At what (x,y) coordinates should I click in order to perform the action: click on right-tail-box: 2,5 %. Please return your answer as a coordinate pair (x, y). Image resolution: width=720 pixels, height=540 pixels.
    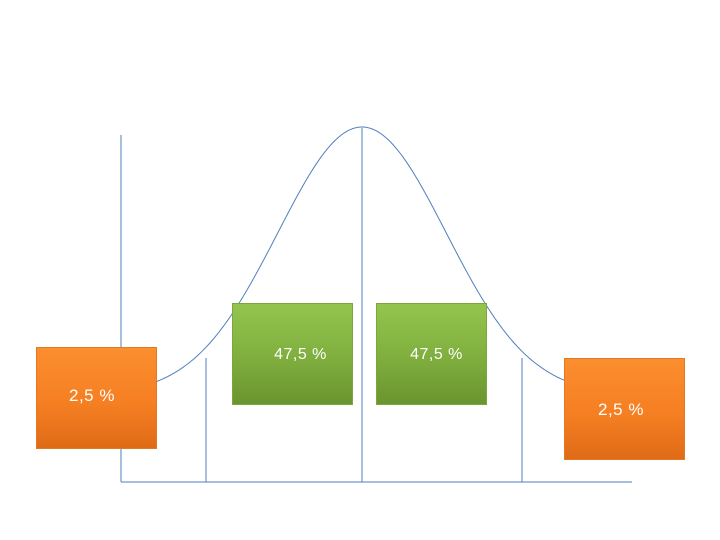
    Looking at the image, I should click on (624, 409).